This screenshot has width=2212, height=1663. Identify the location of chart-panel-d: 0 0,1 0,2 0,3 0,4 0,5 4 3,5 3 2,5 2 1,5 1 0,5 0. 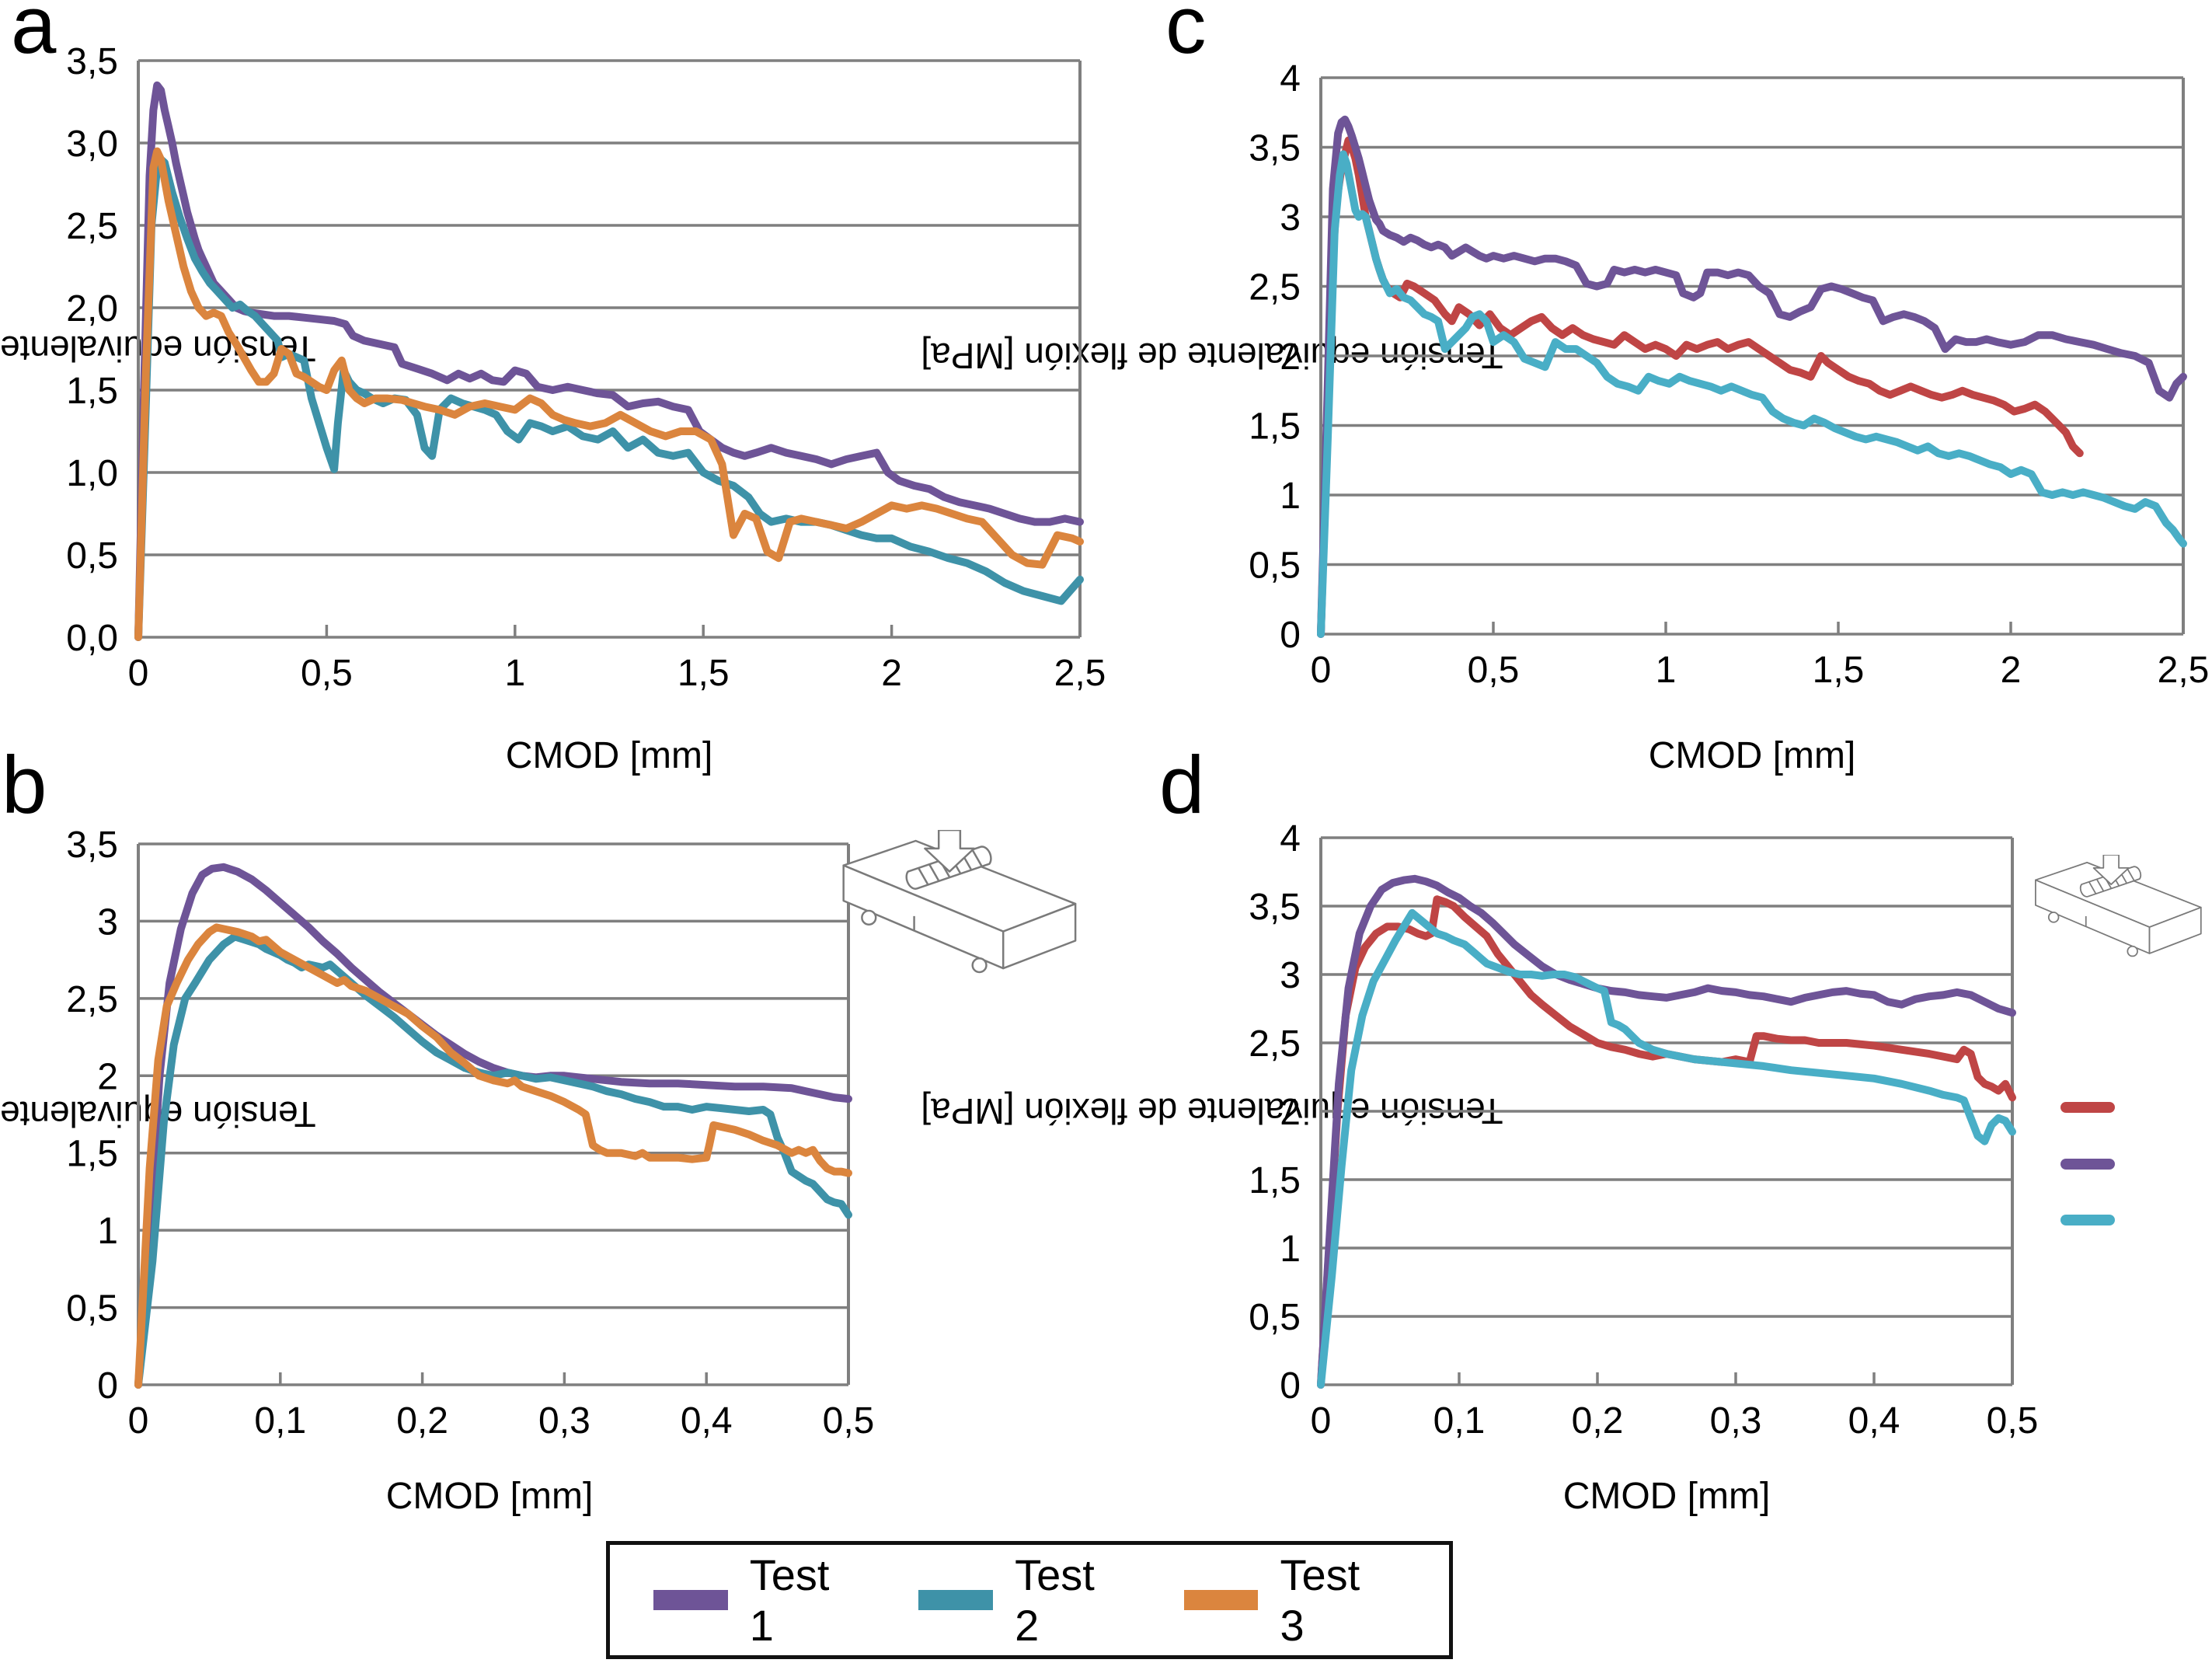
(1643, 1130).